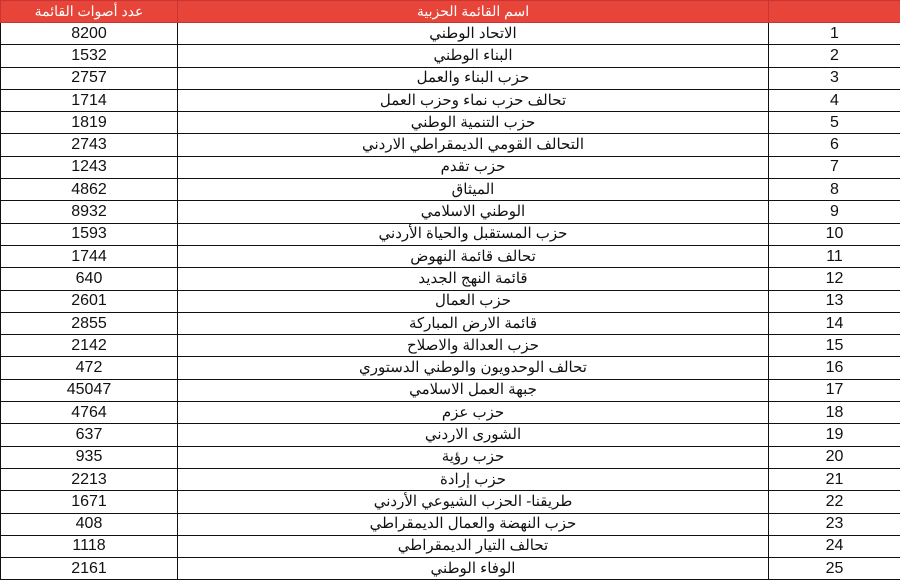  I want to click on list-name-cell: الشورى الاردني, so click(473, 435).